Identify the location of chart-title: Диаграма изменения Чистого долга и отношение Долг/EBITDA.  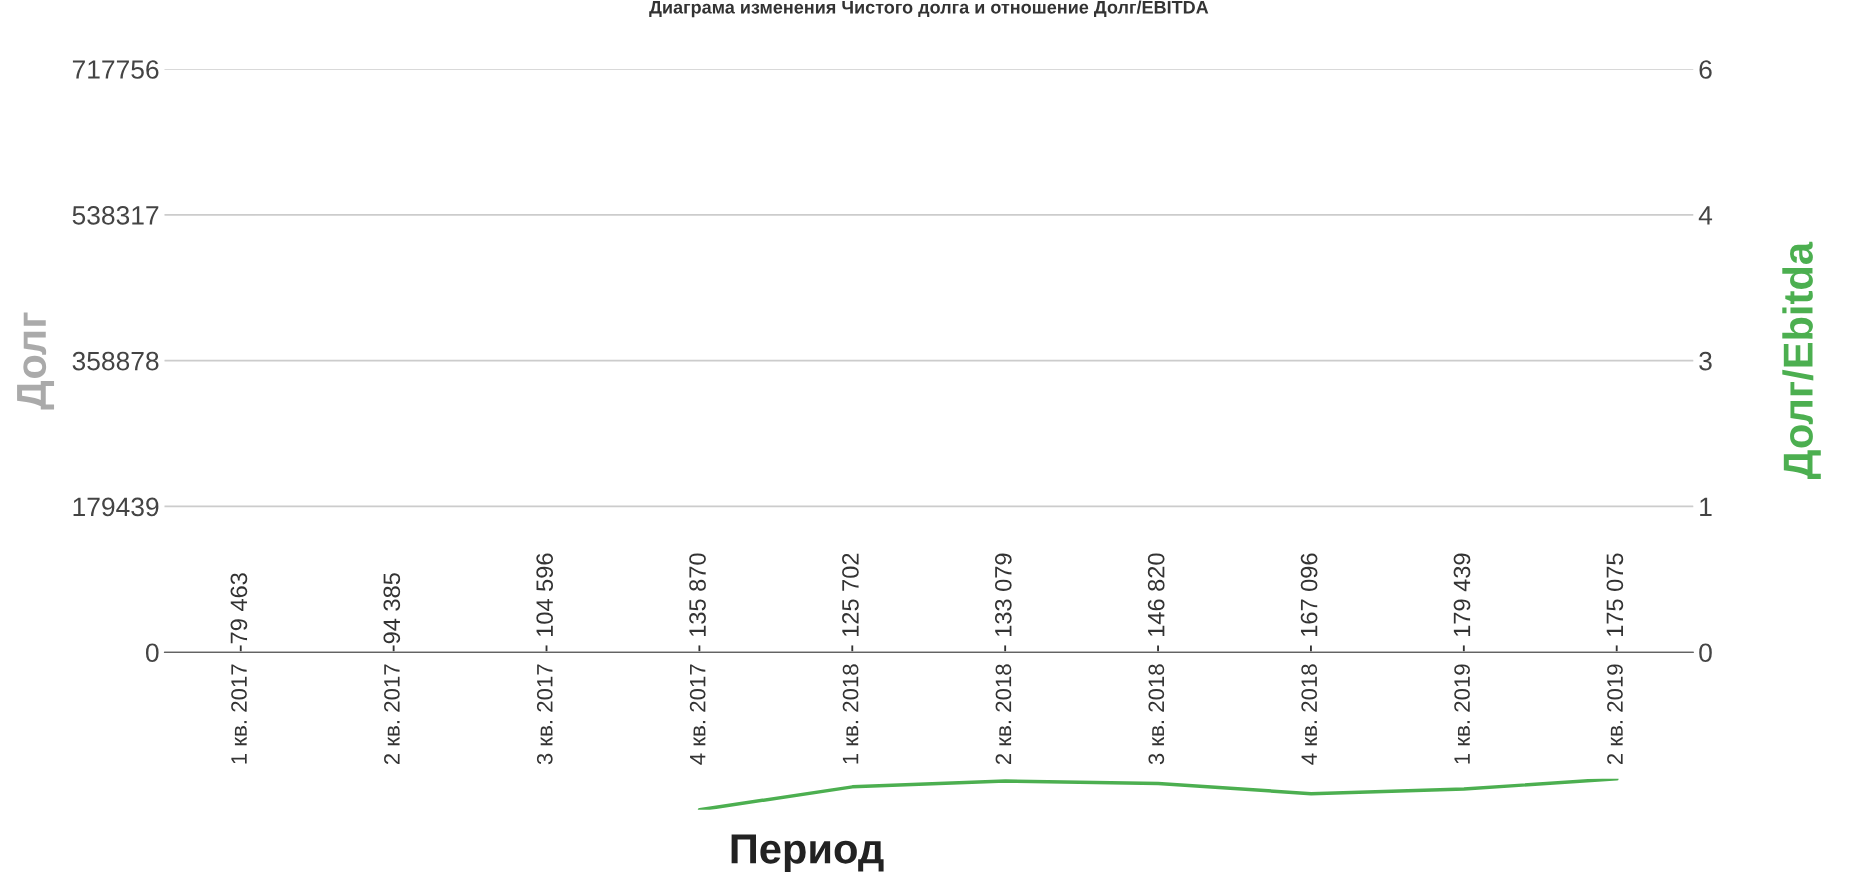
(929, 9).